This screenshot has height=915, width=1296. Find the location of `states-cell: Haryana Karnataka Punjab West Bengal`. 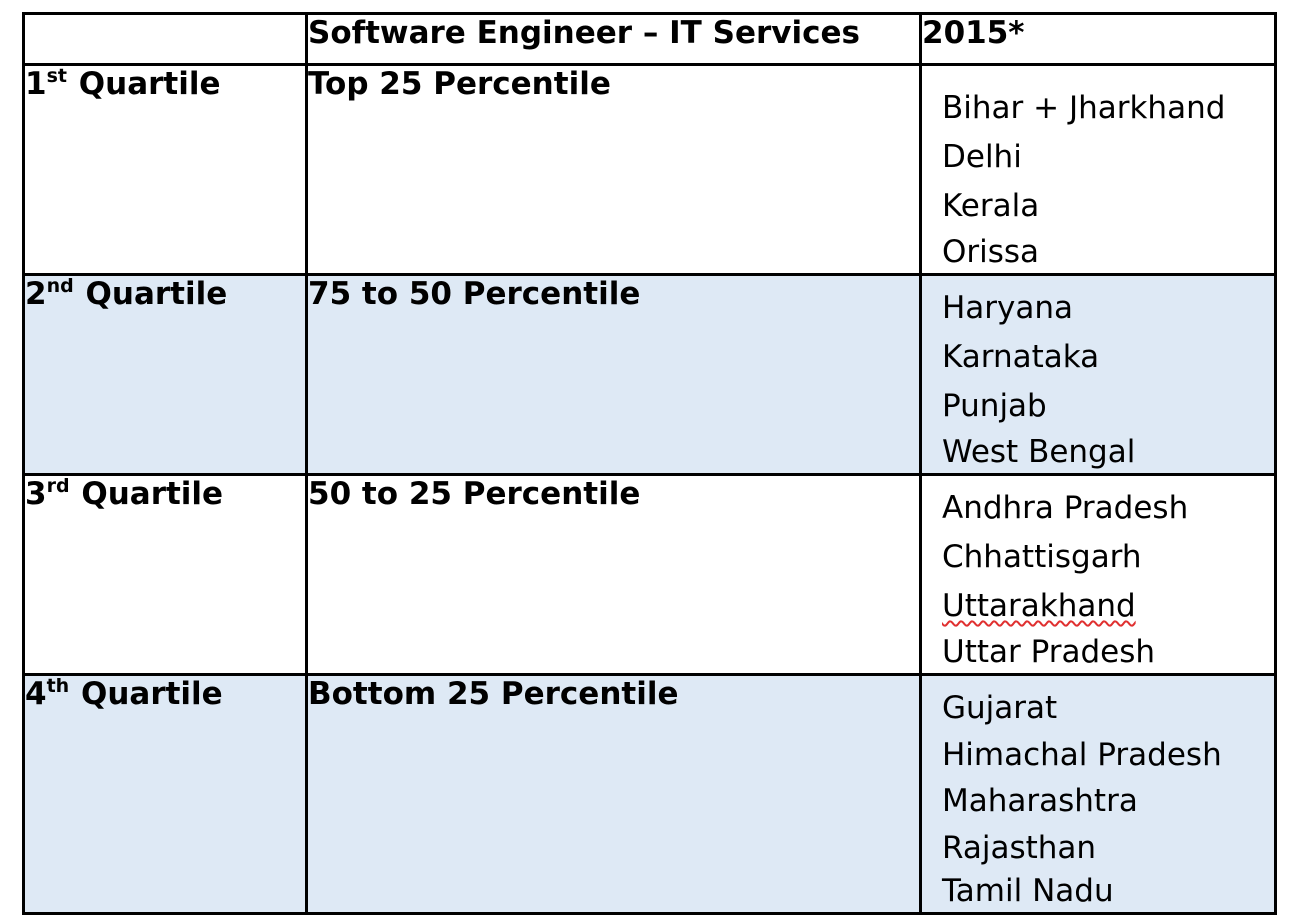

states-cell: Haryana Karnataka Punjab West Bengal is located at coordinates (1098, 374).